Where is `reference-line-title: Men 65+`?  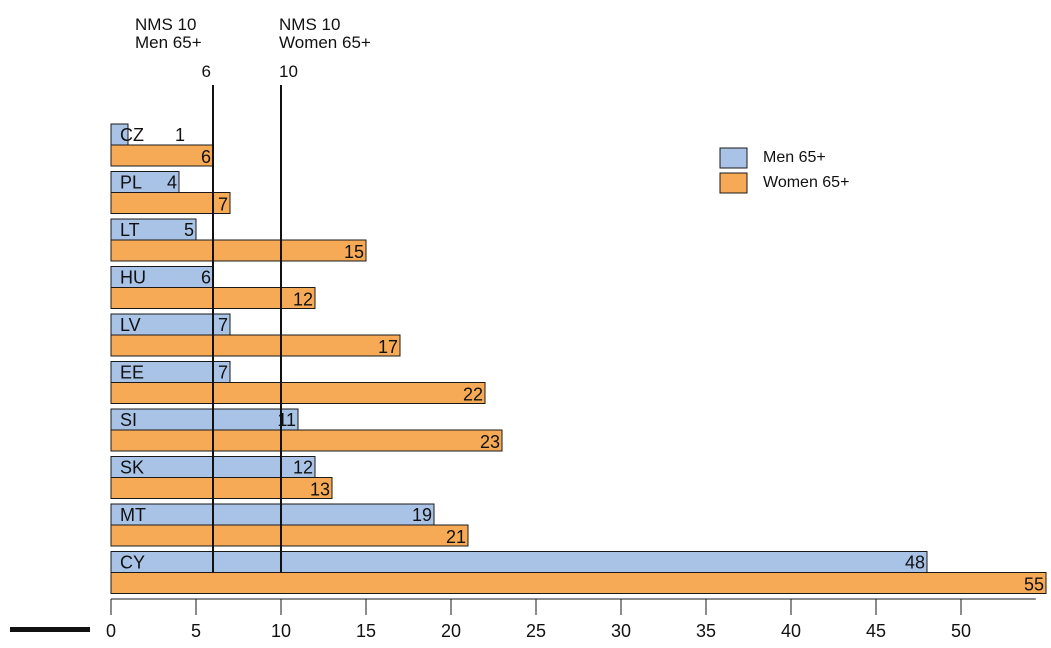 reference-line-title: Men 65+ is located at coordinates (168, 42).